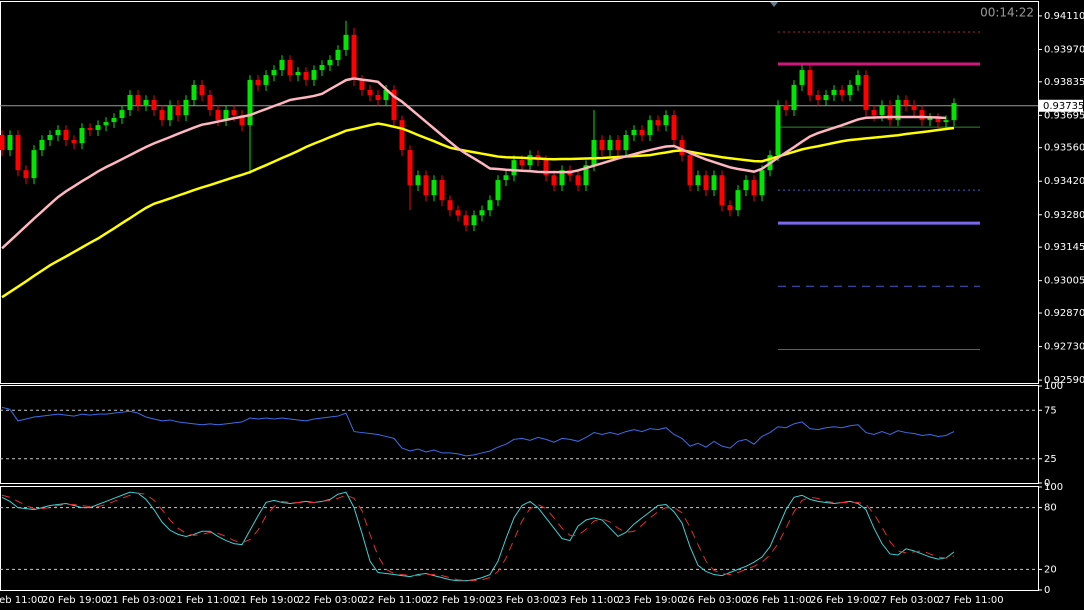 This screenshot has width=1084, height=610. I want to click on x-tick-label: 26 Feb 03:00, so click(715, 600).